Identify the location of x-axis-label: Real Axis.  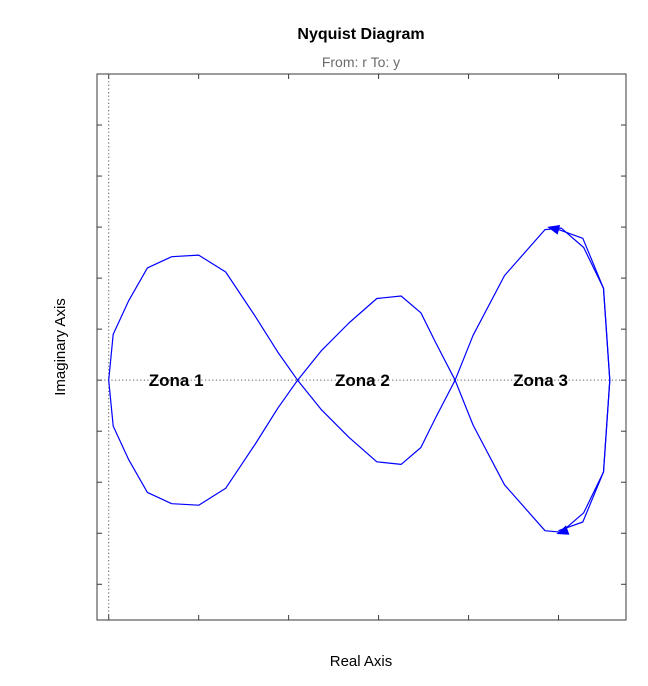
(361, 661).